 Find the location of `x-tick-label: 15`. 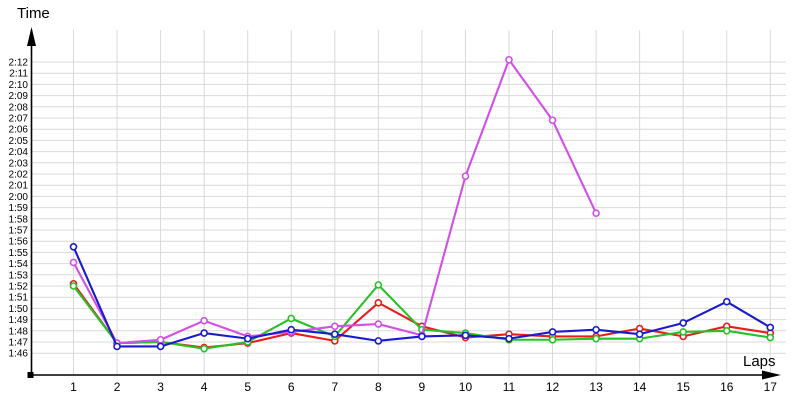

x-tick-label: 15 is located at coordinates (684, 387).